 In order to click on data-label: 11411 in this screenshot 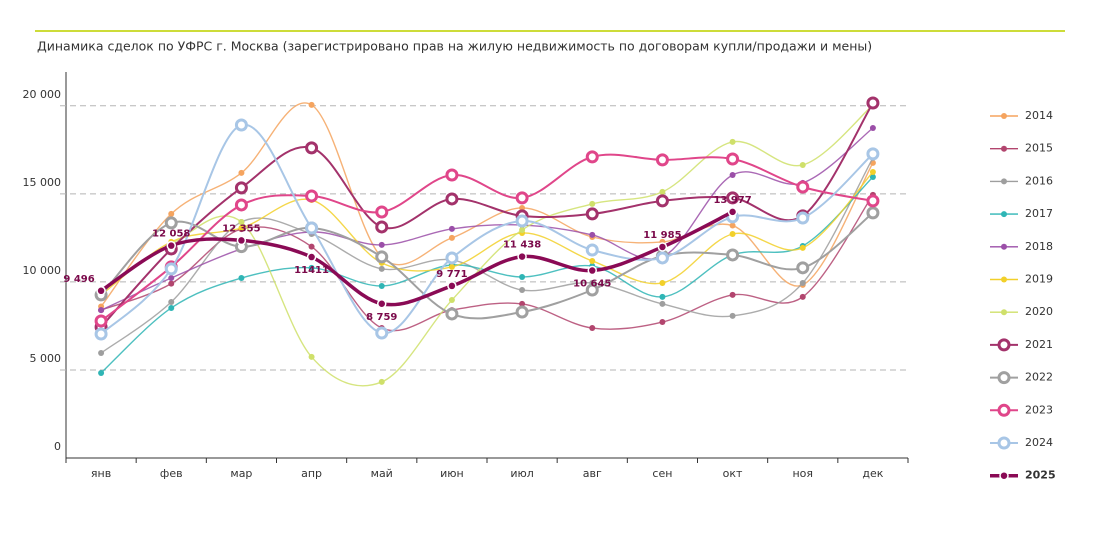, I will do `click(311, 270)`.